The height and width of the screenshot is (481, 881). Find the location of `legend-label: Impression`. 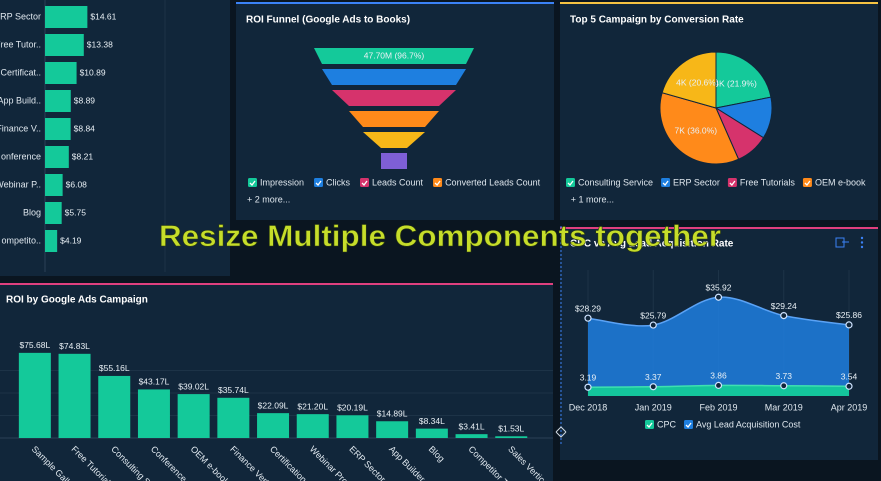

legend-label: Impression is located at coordinates (282, 182).